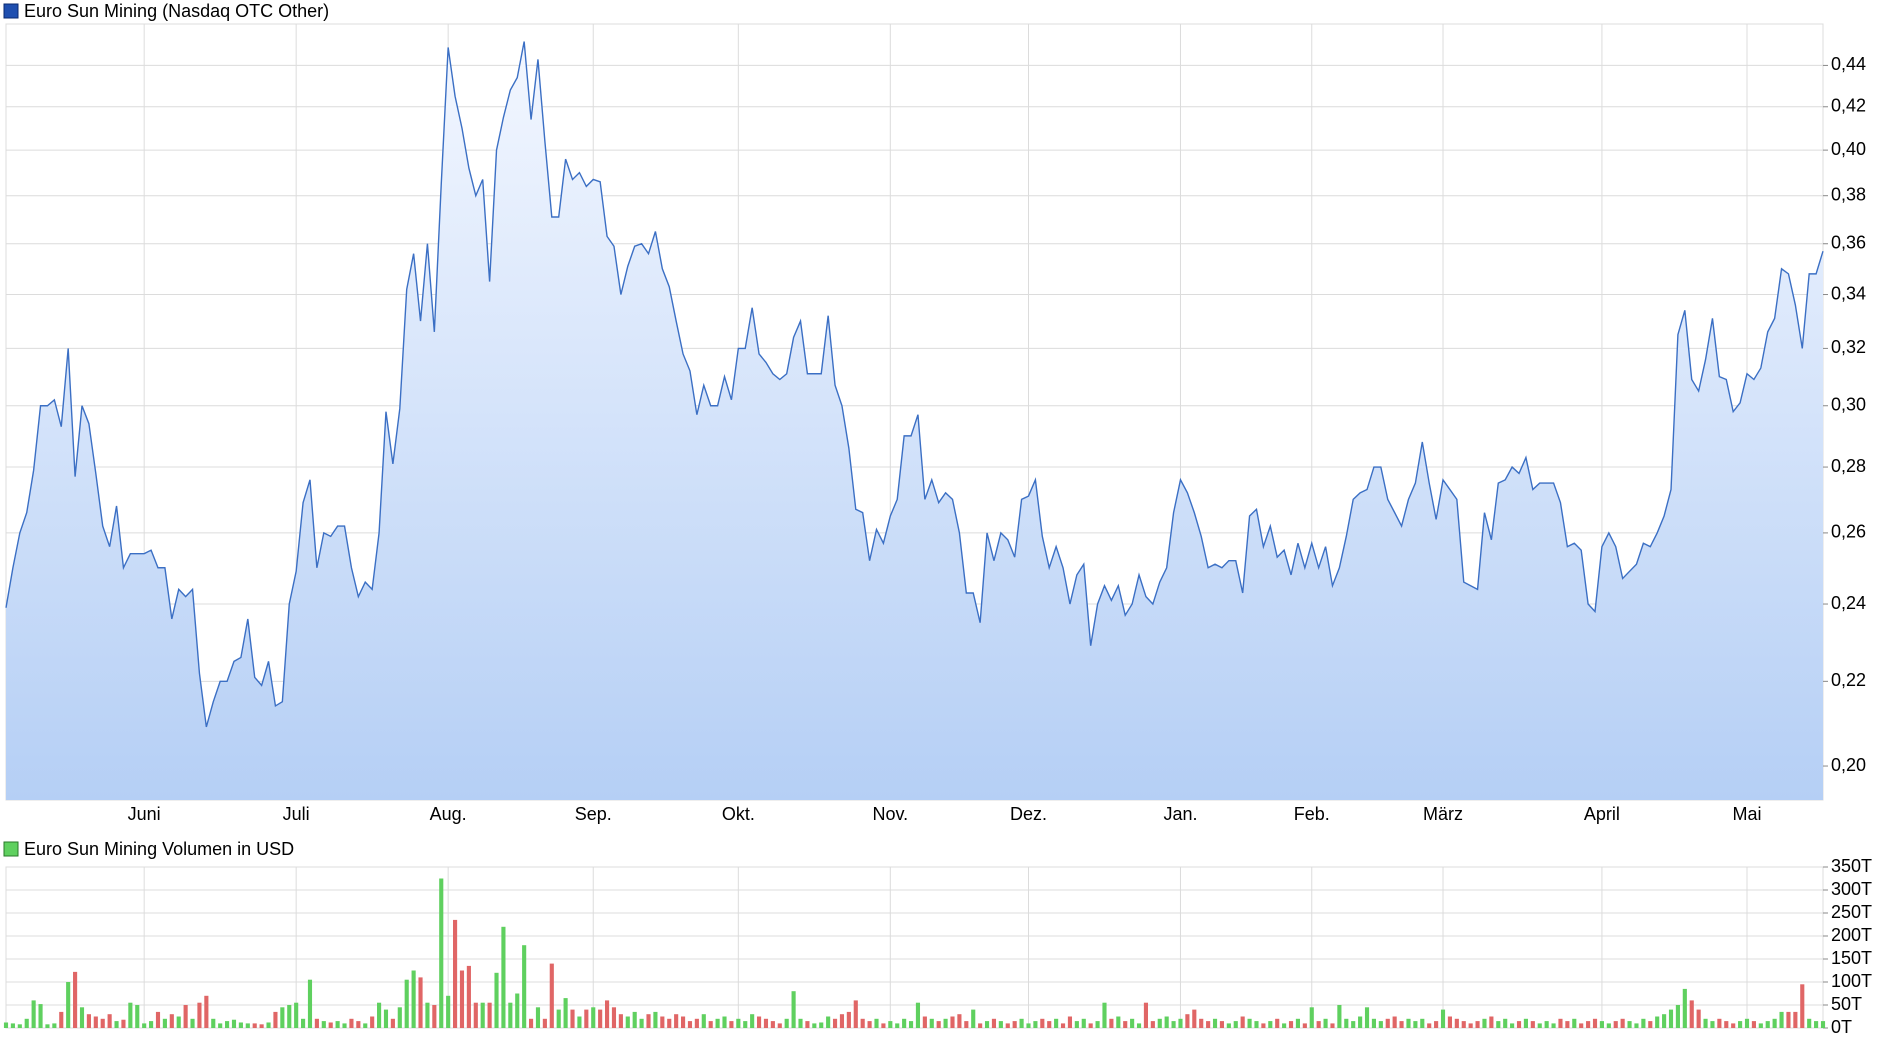 The height and width of the screenshot is (1037, 1880). What do you see at coordinates (593, 814) in the screenshot?
I see `x-tick-label: Sep.` at bounding box center [593, 814].